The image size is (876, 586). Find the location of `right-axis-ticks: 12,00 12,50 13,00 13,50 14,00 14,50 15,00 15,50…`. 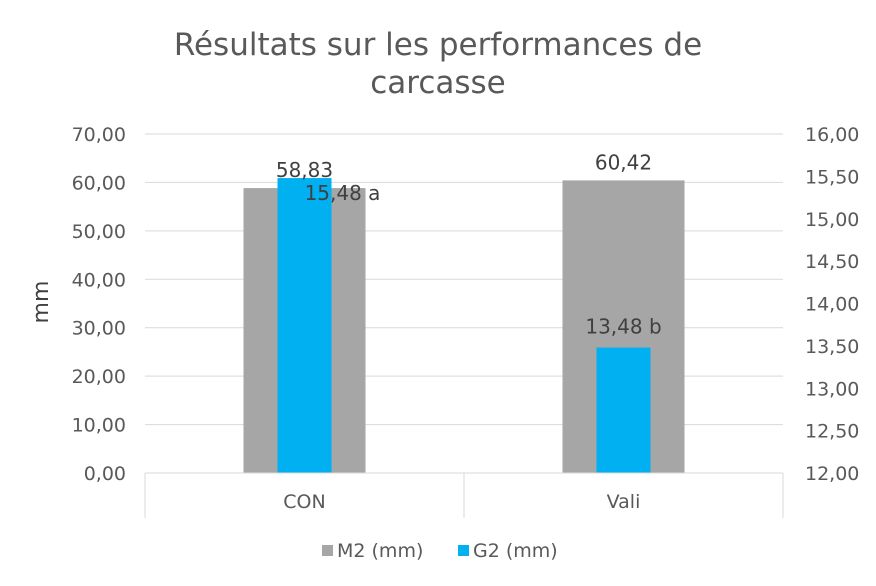

right-axis-ticks: 12,00 12,50 13,00 13,50 14,00 14,50 15,00 15,50… is located at coordinates (832, 304).